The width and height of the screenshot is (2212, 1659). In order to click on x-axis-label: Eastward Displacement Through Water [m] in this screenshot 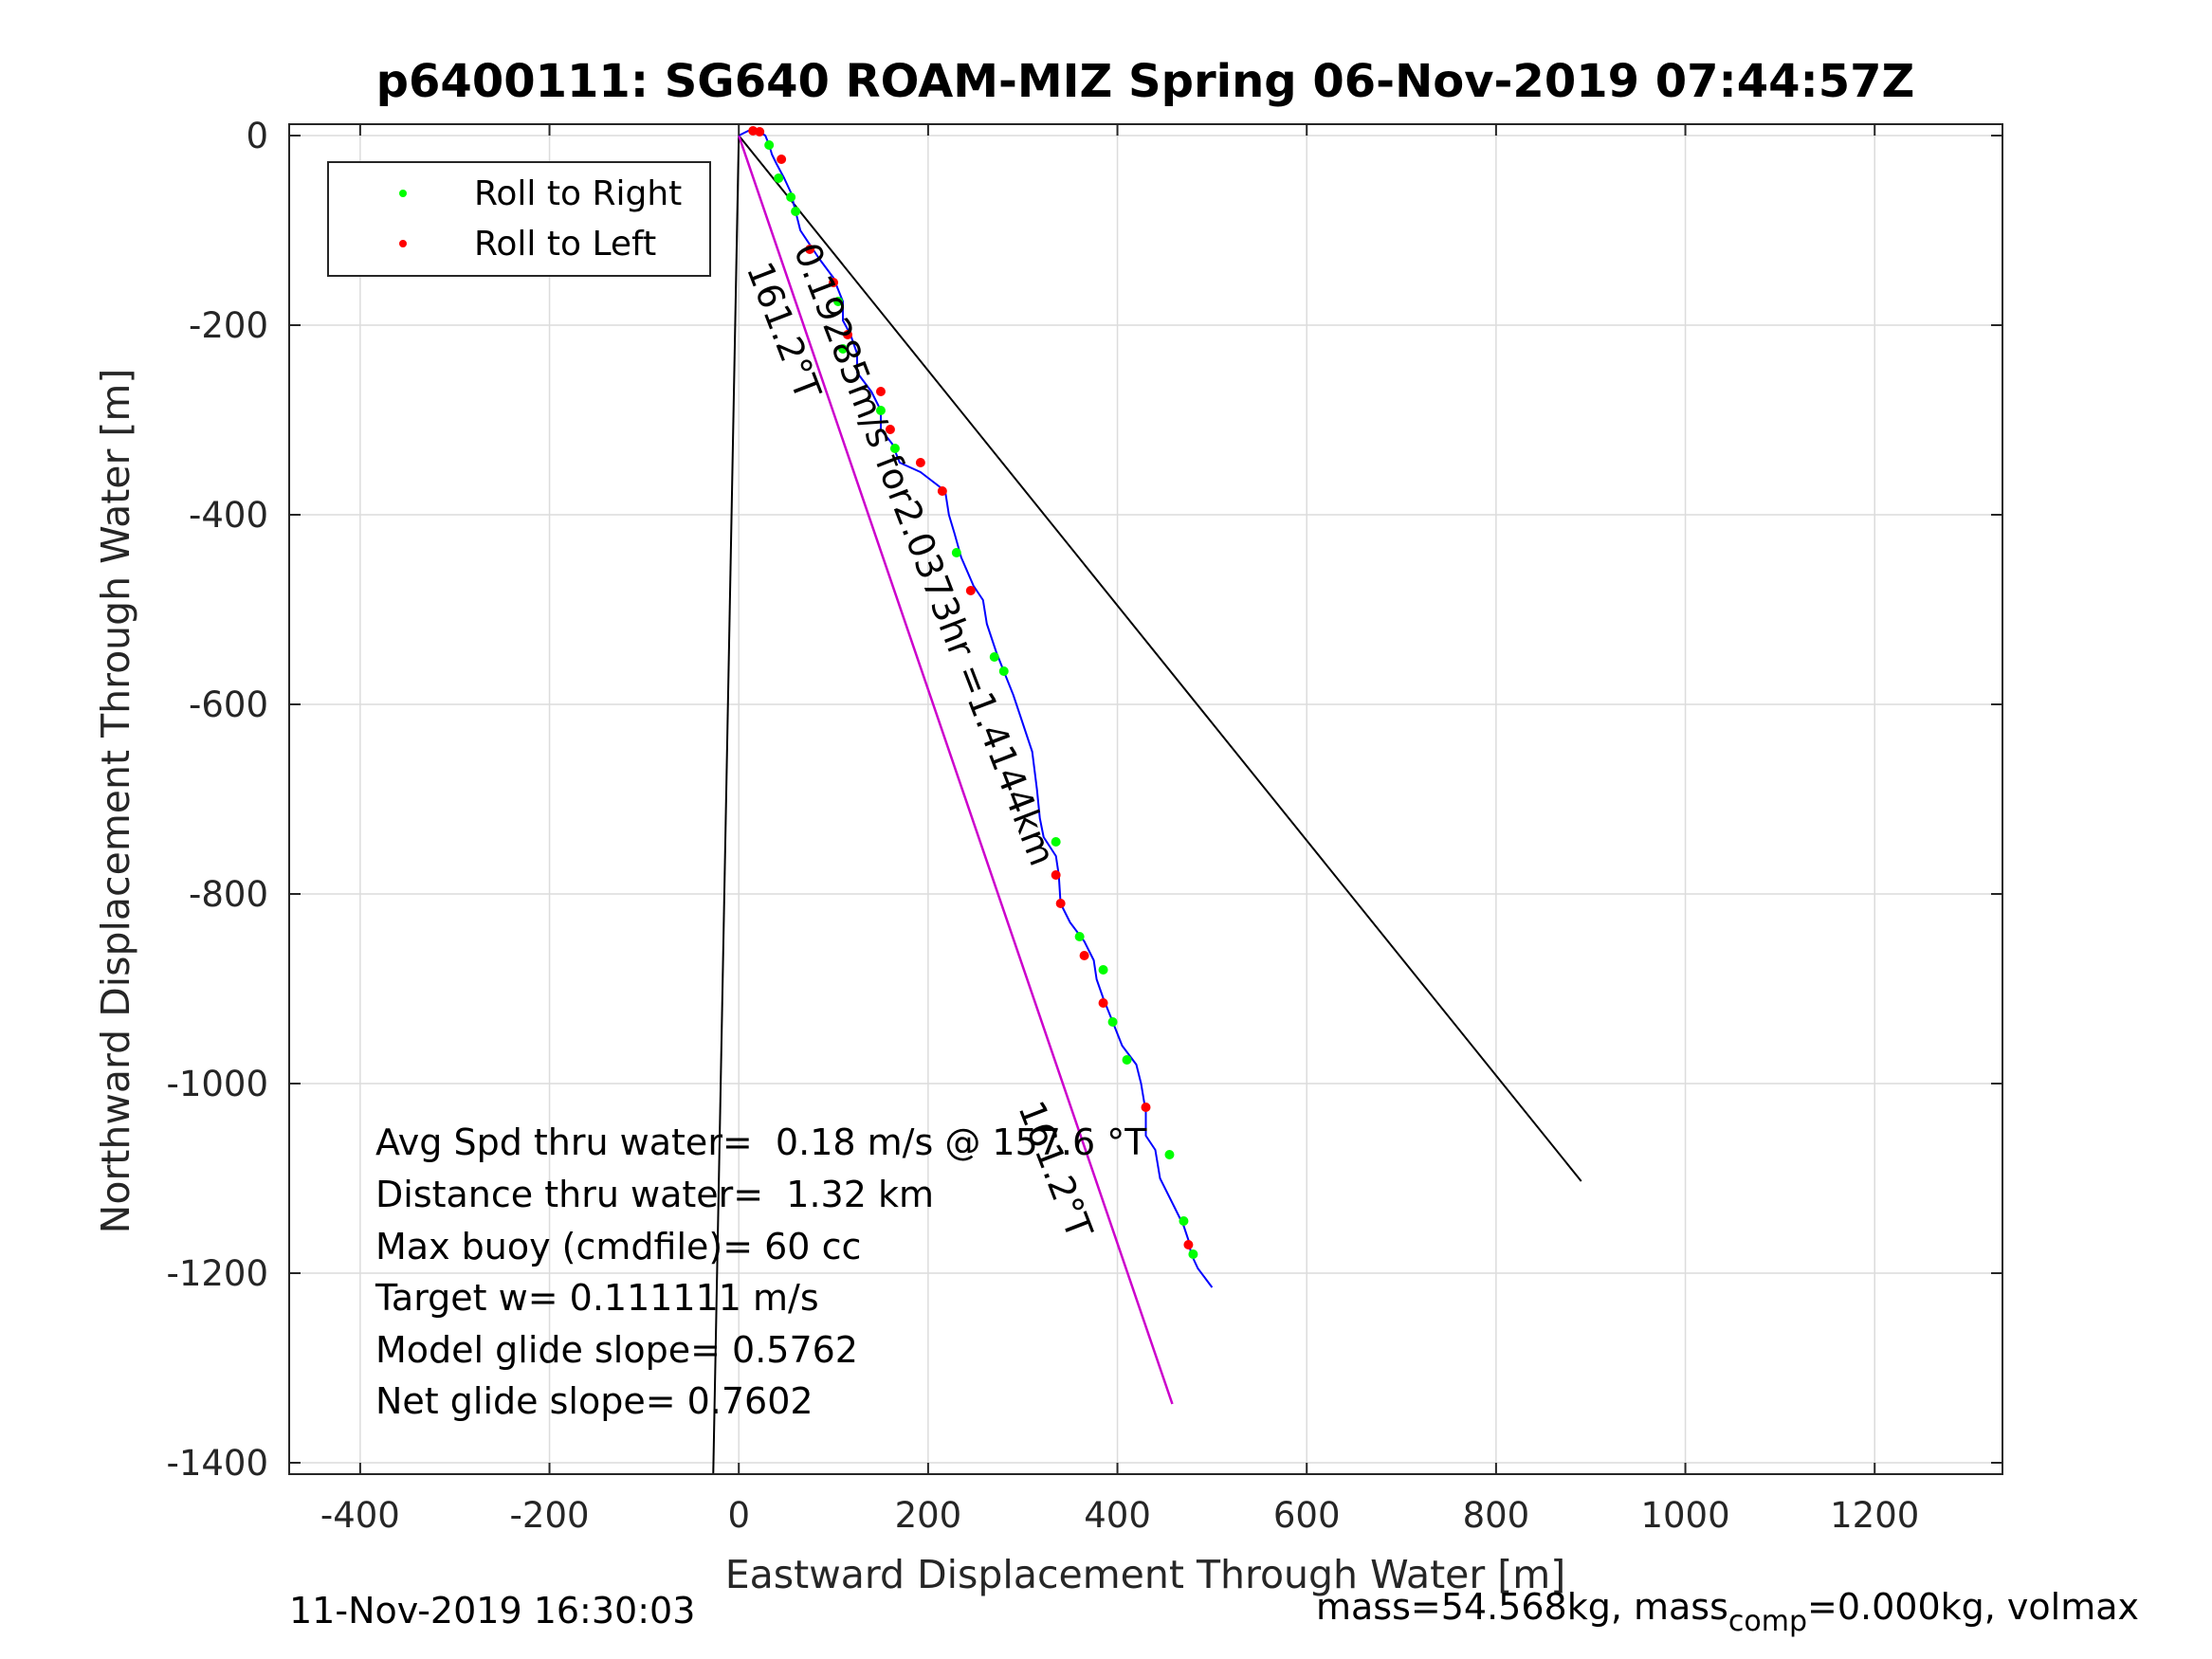, I will do `click(1145, 1574)`.